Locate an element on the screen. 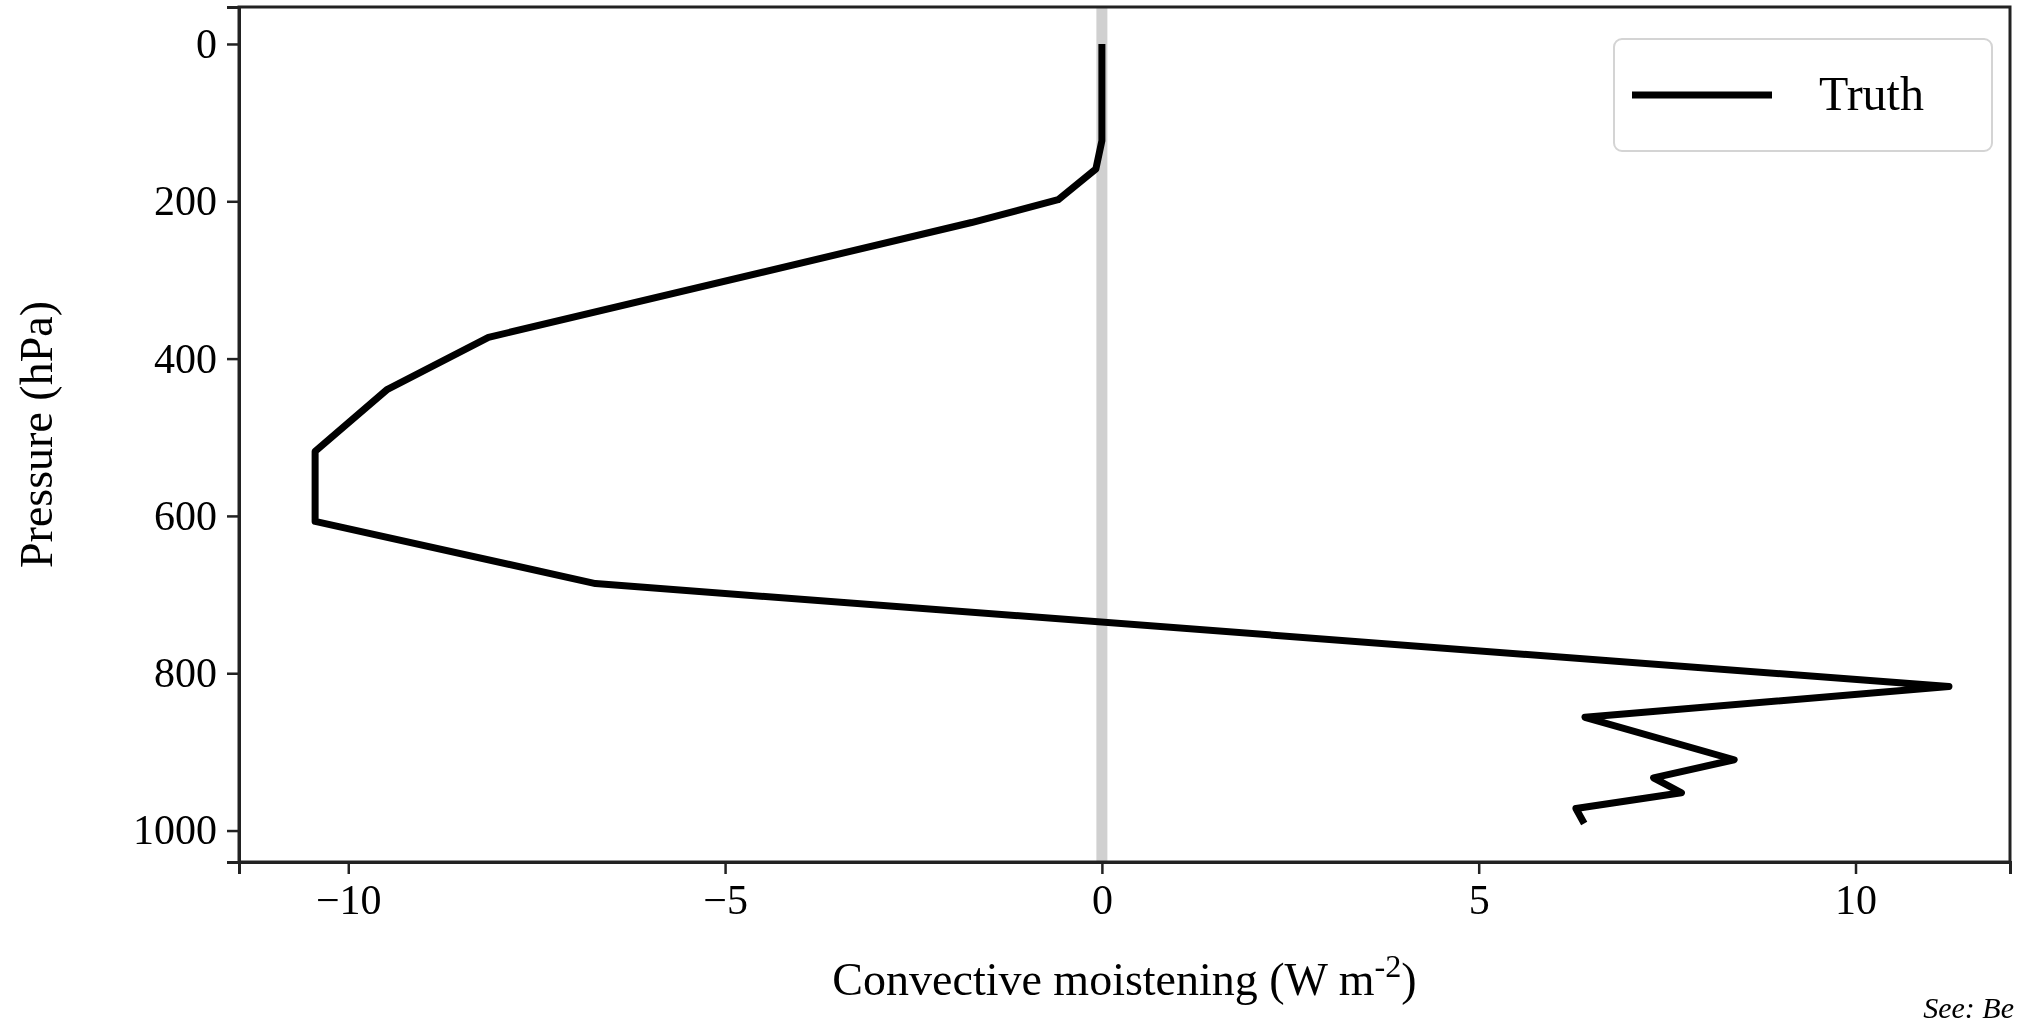 The height and width of the screenshot is (1026, 2021). text: See: Be is located at coordinates (1968, 1007).